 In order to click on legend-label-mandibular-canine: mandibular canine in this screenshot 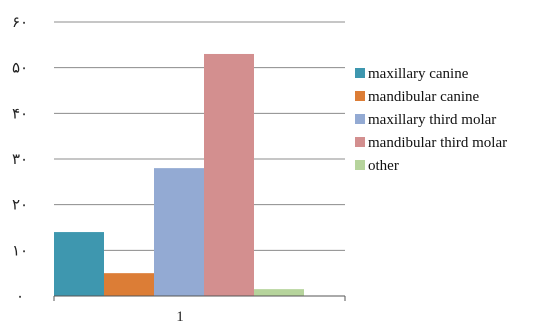, I will do `click(424, 97)`.